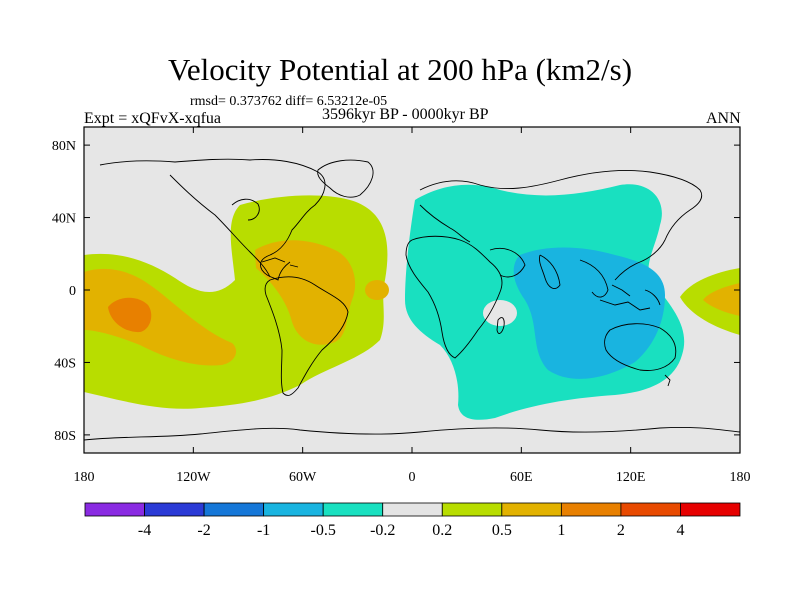 The image size is (800, 600). Describe the element at coordinates (72, 291) in the screenshot. I see `y-tick-label: 0` at that location.